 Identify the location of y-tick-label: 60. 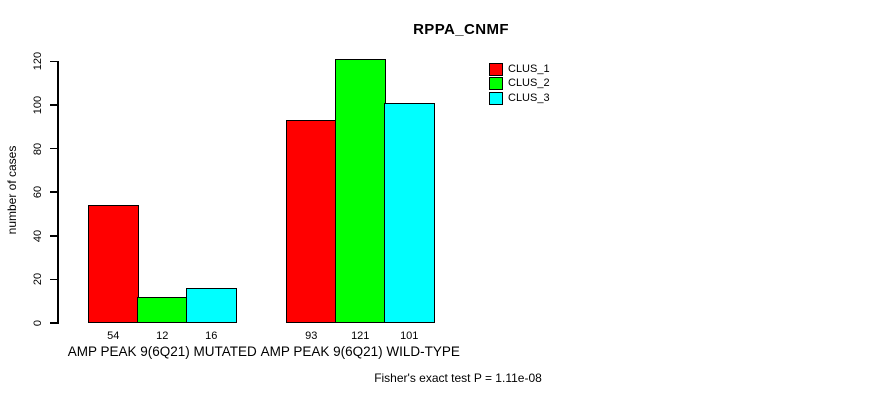
(38, 192).